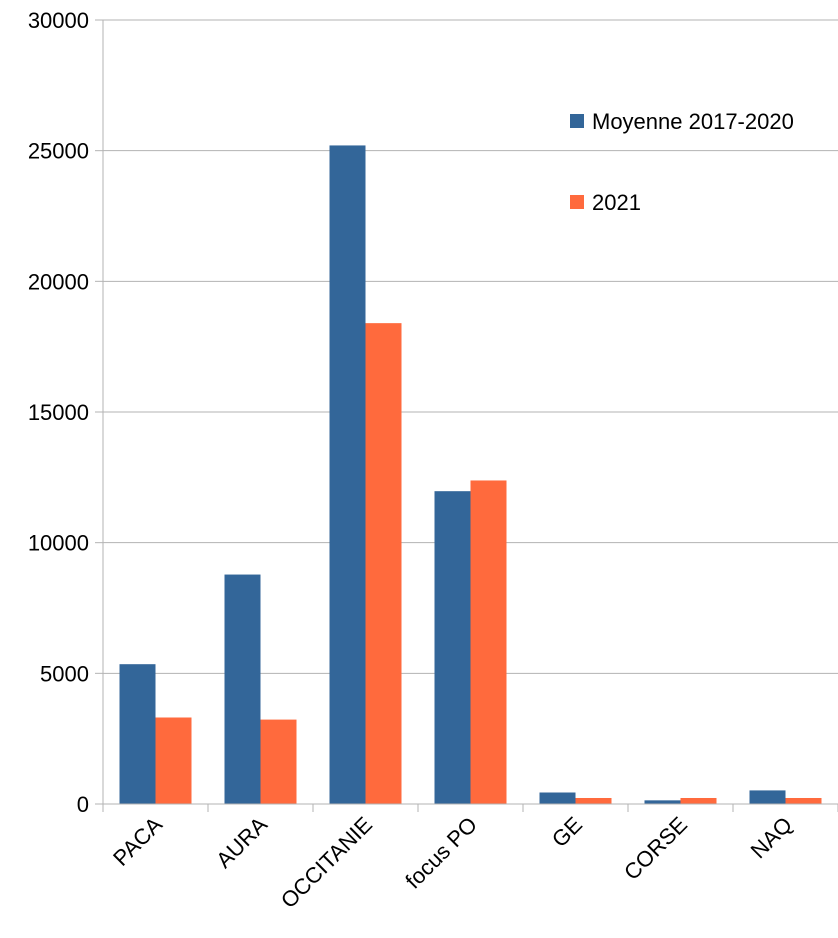  What do you see at coordinates (577, 202) in the screenshot?
I see `legend-swatch-2021` at bounding box center [577, 202].